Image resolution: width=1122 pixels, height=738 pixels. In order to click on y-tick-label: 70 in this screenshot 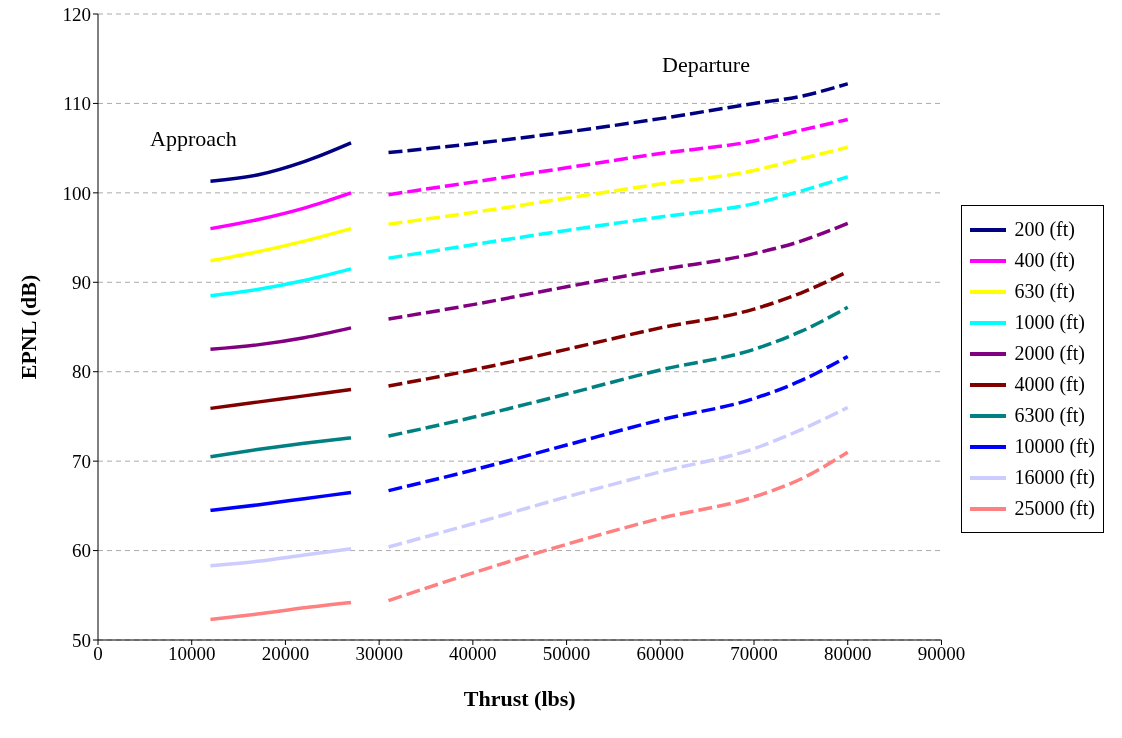, I will do `click(81, 461)`.